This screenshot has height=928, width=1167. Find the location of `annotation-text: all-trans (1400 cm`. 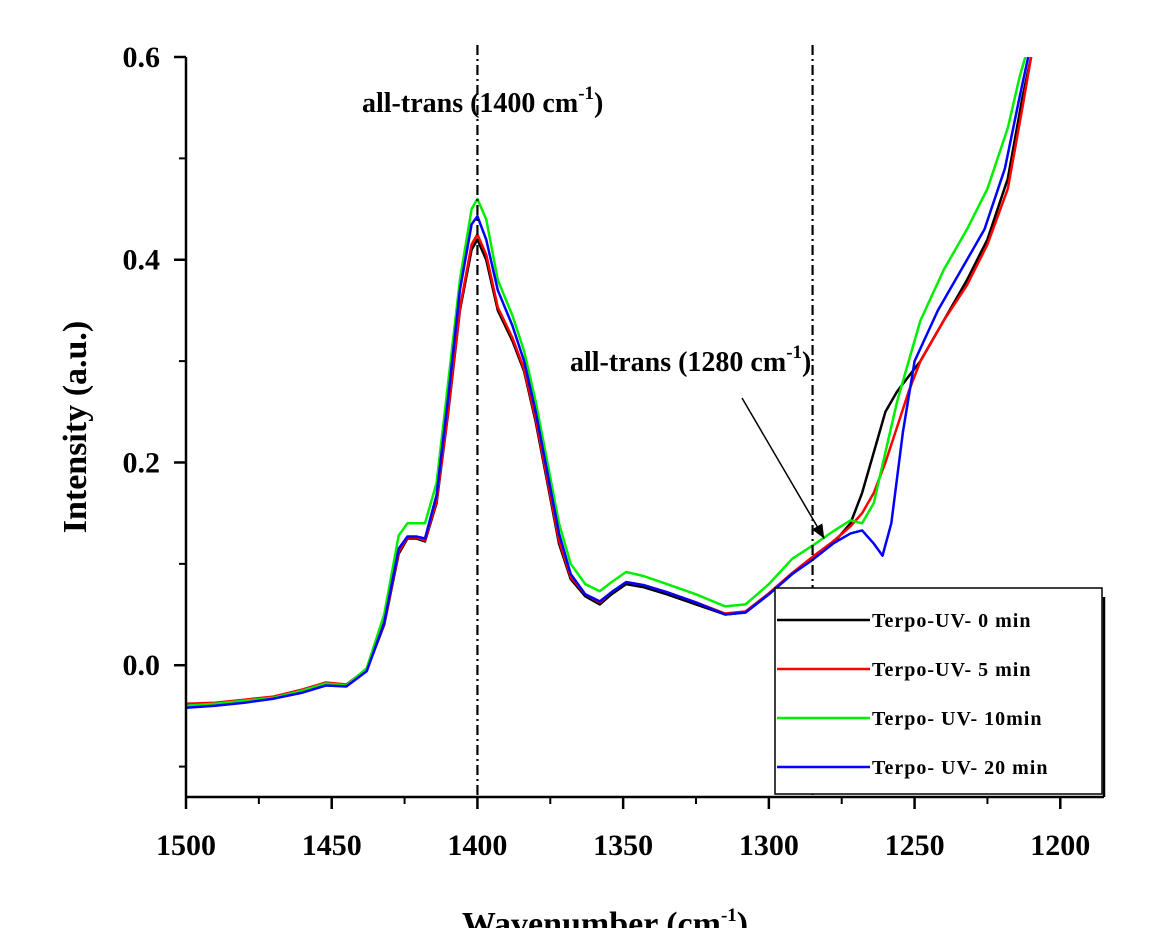

annotation-text: all-trans (1400 cm is located at coordinates (470, 103).